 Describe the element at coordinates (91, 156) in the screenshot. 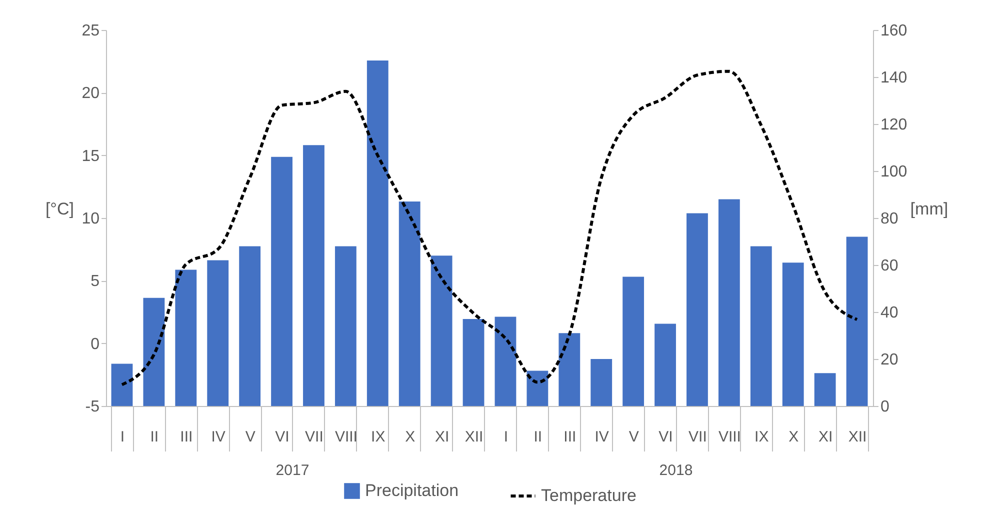

I see `y-tick-label: 15` at that location.